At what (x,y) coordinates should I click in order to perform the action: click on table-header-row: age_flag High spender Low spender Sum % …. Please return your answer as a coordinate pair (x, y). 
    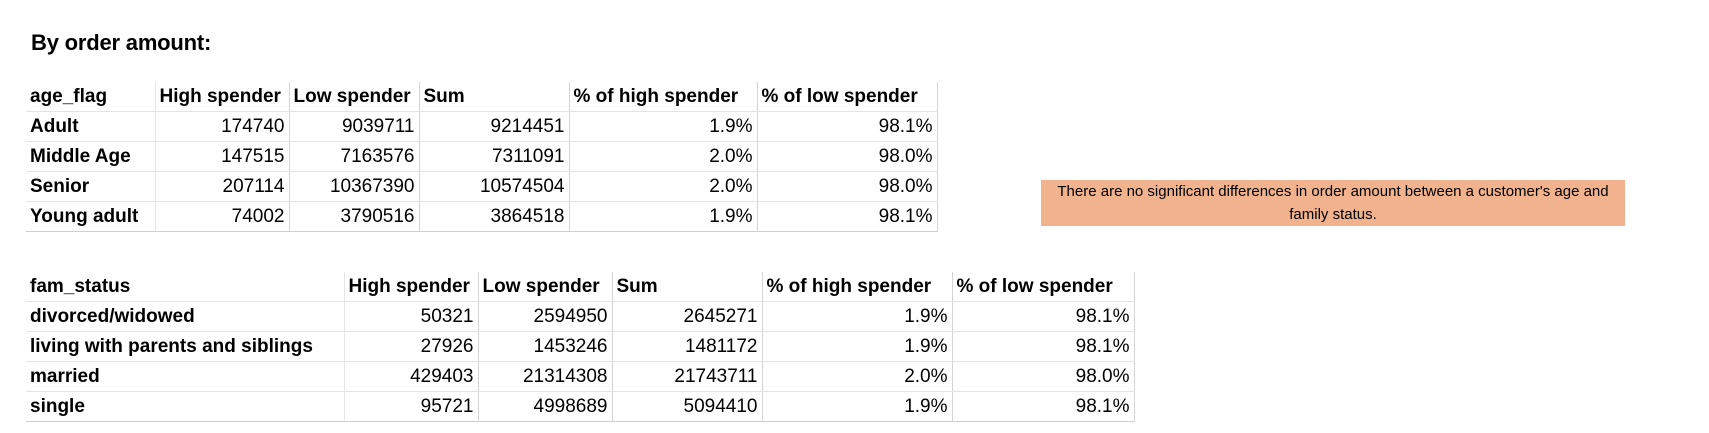
    Looking at the image, I should click on (482, 97).